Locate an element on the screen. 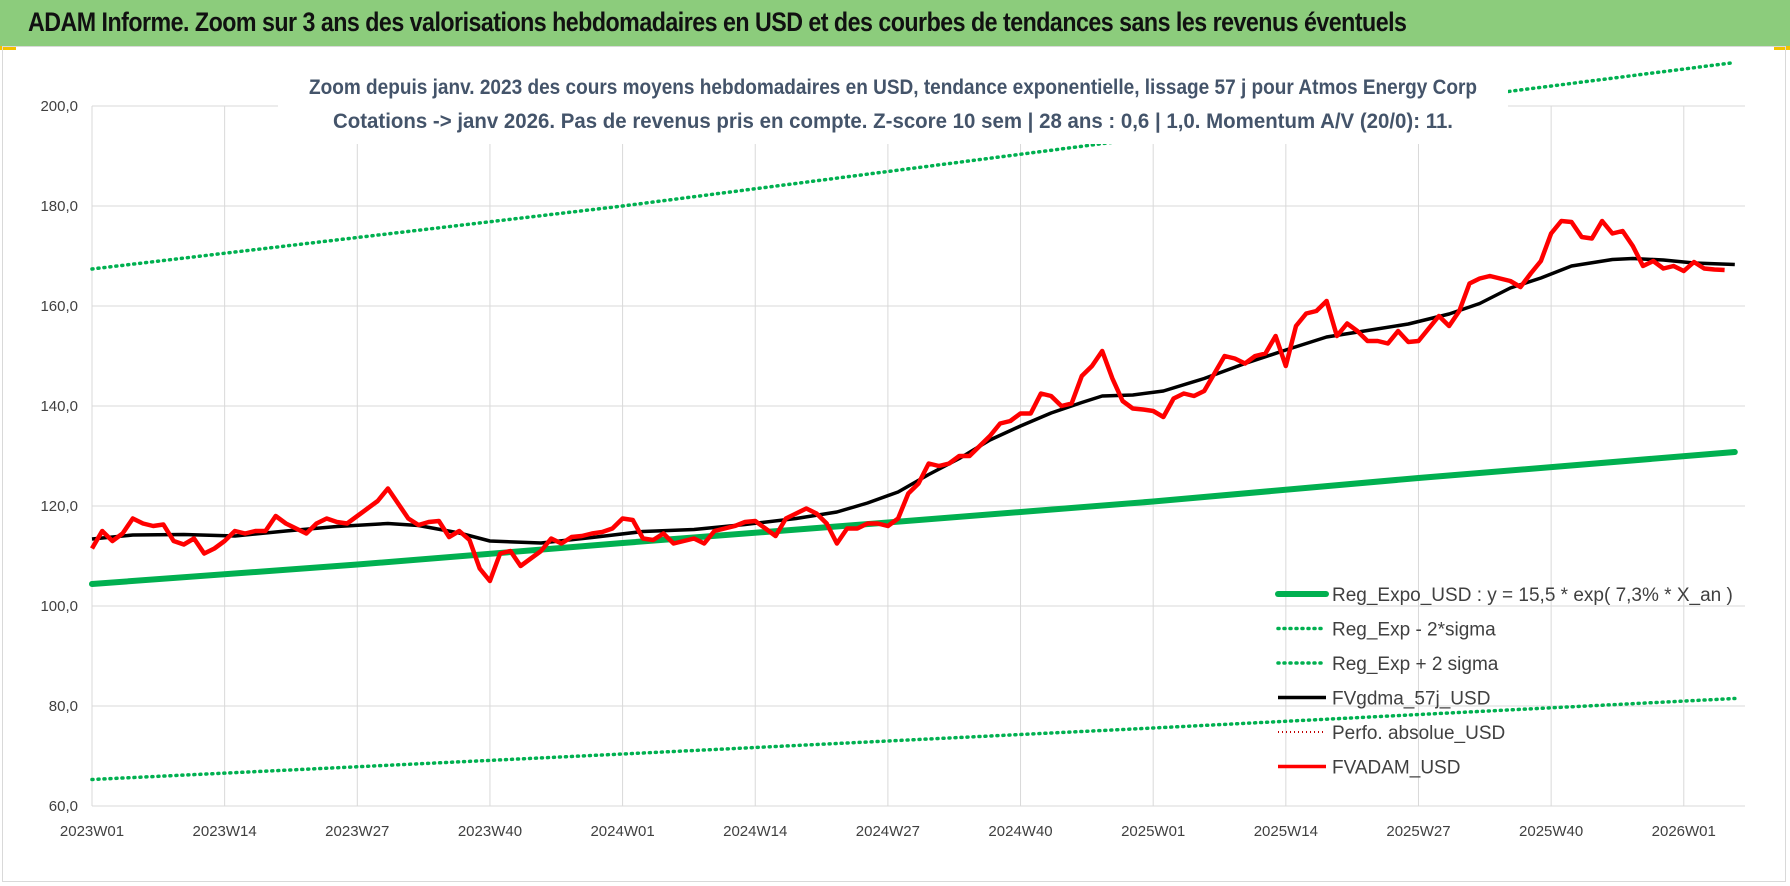 This screenshot has width=1790, height=886. x-tick-label: 2024W27 is located at coordinates (888, 831).